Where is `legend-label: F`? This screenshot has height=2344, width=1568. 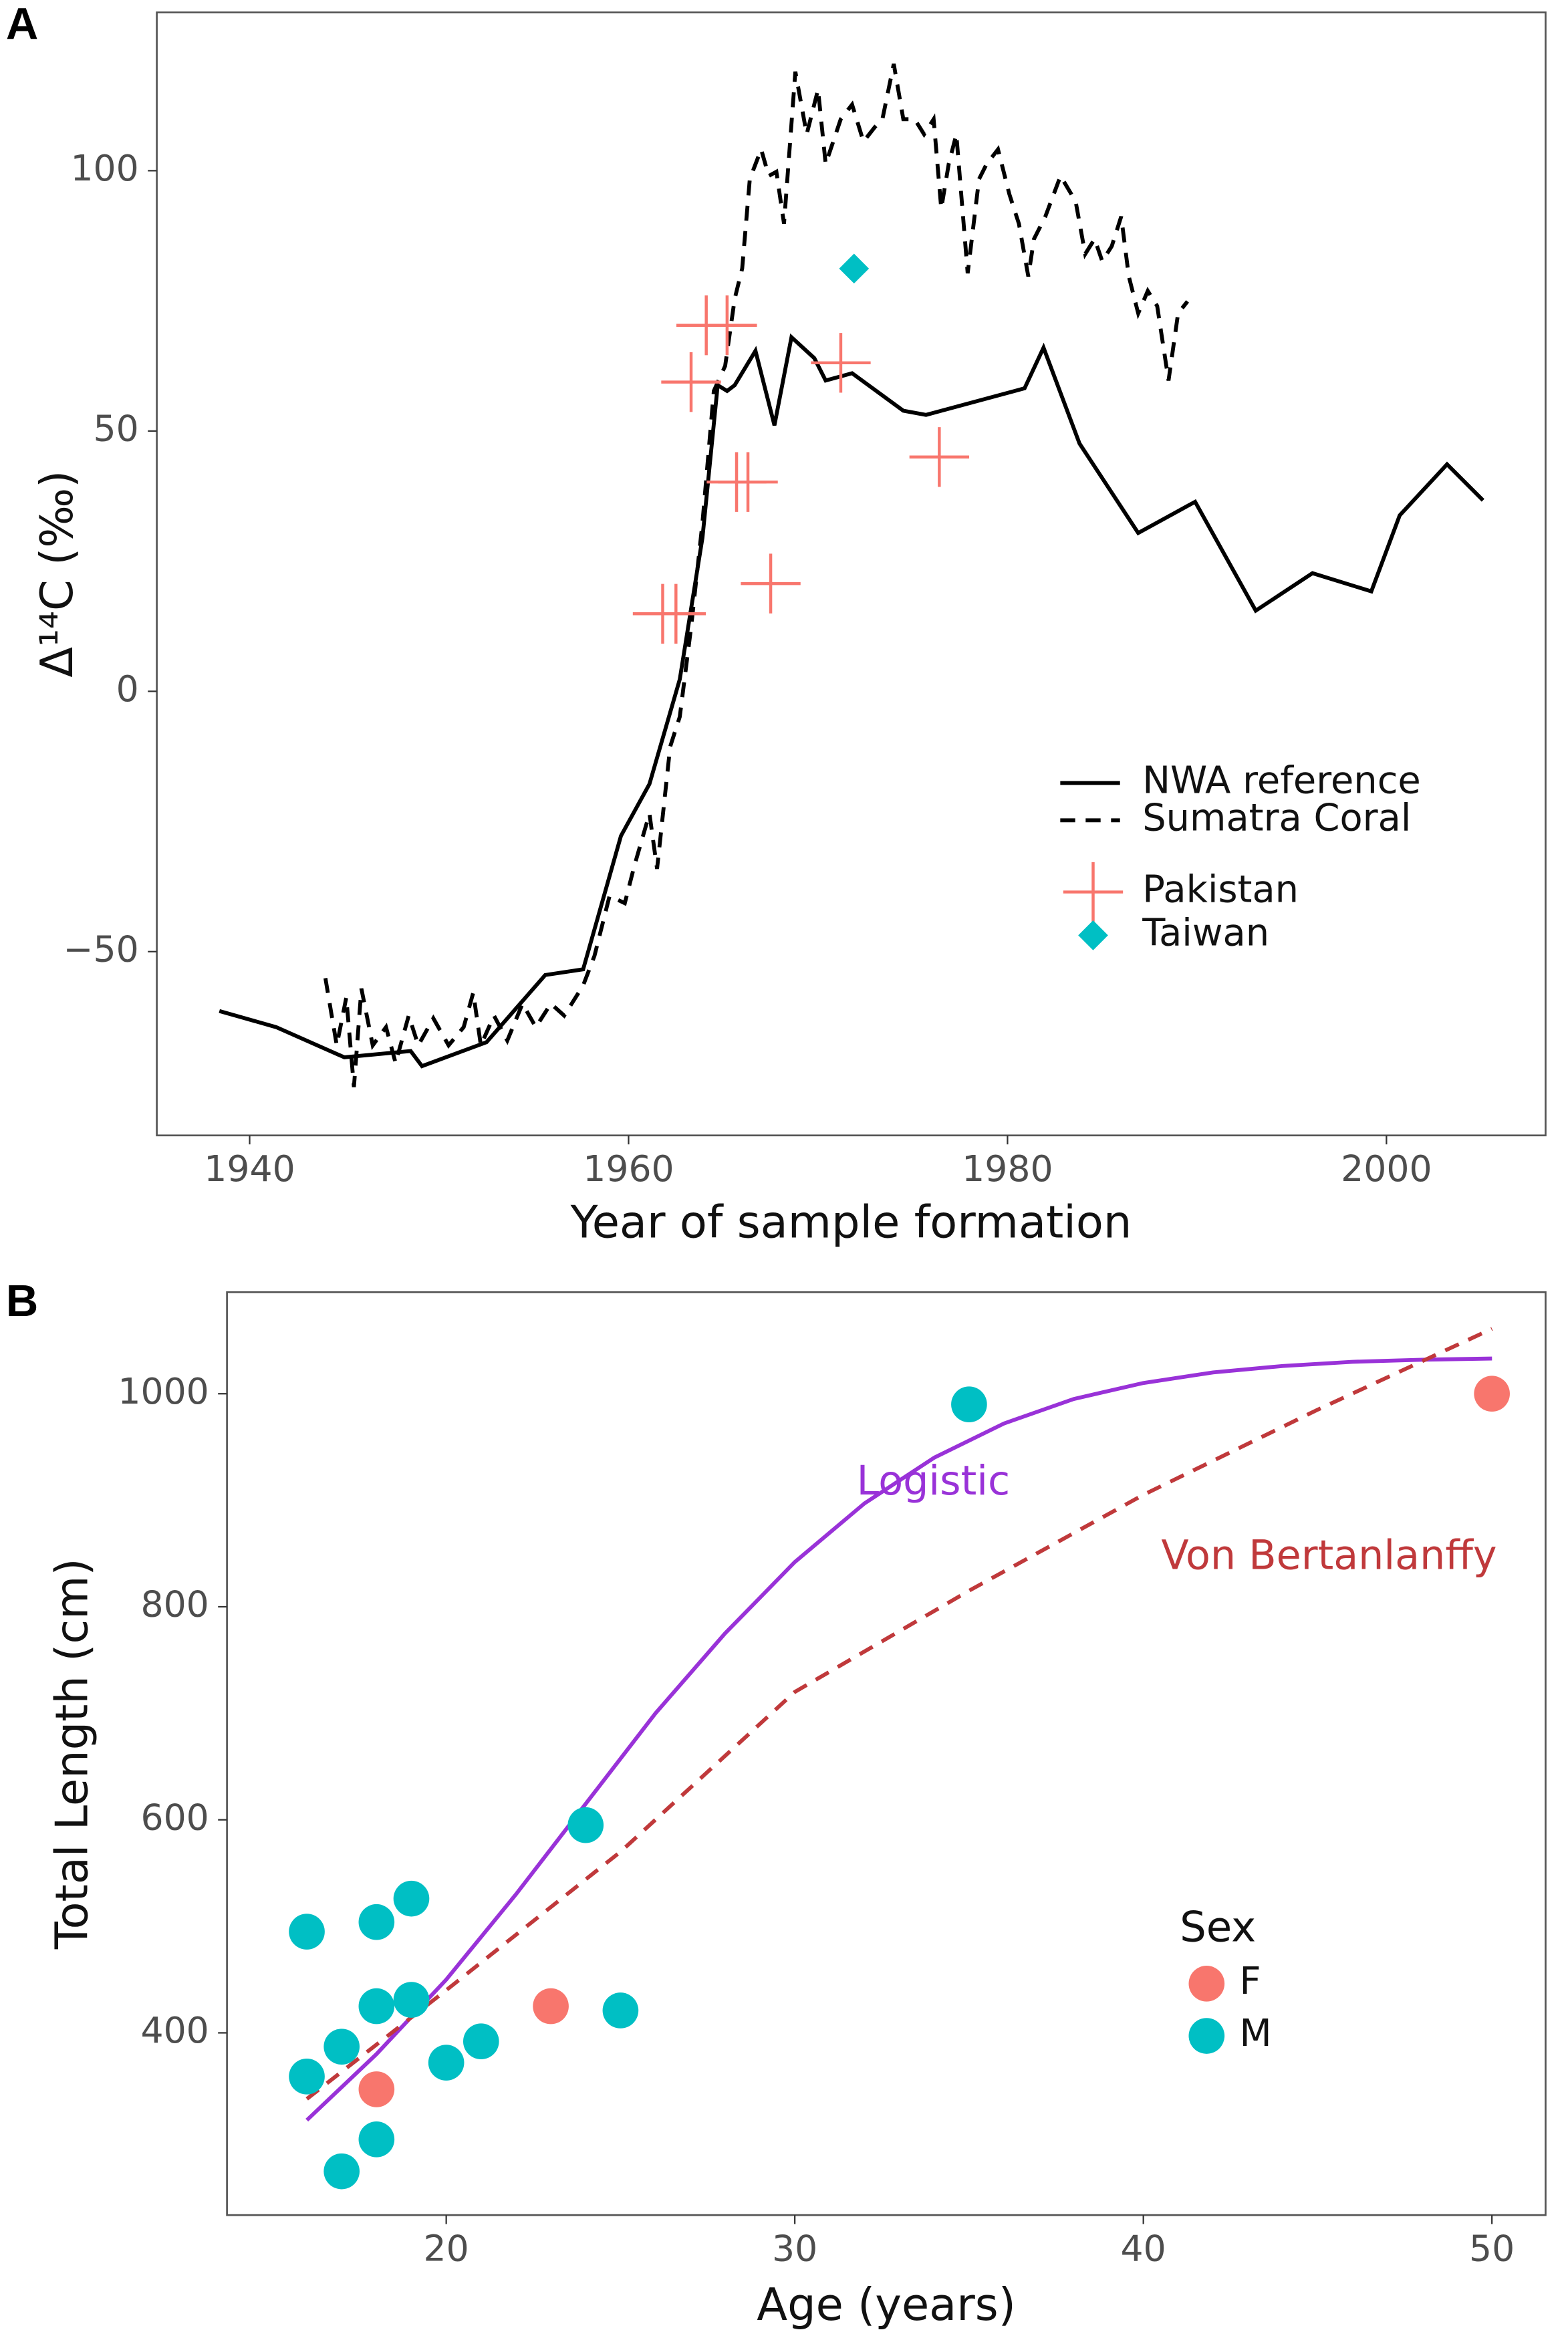
legend-label: F is located at coordinates (1250, 1981).